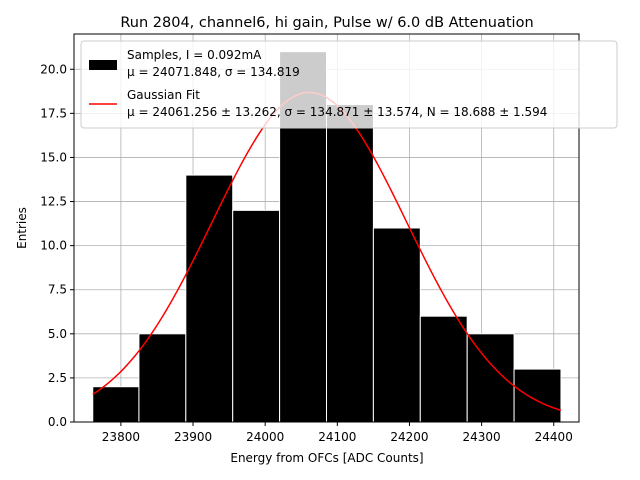  I want to click on y-tick-label: 7.5, so click(57, 290).